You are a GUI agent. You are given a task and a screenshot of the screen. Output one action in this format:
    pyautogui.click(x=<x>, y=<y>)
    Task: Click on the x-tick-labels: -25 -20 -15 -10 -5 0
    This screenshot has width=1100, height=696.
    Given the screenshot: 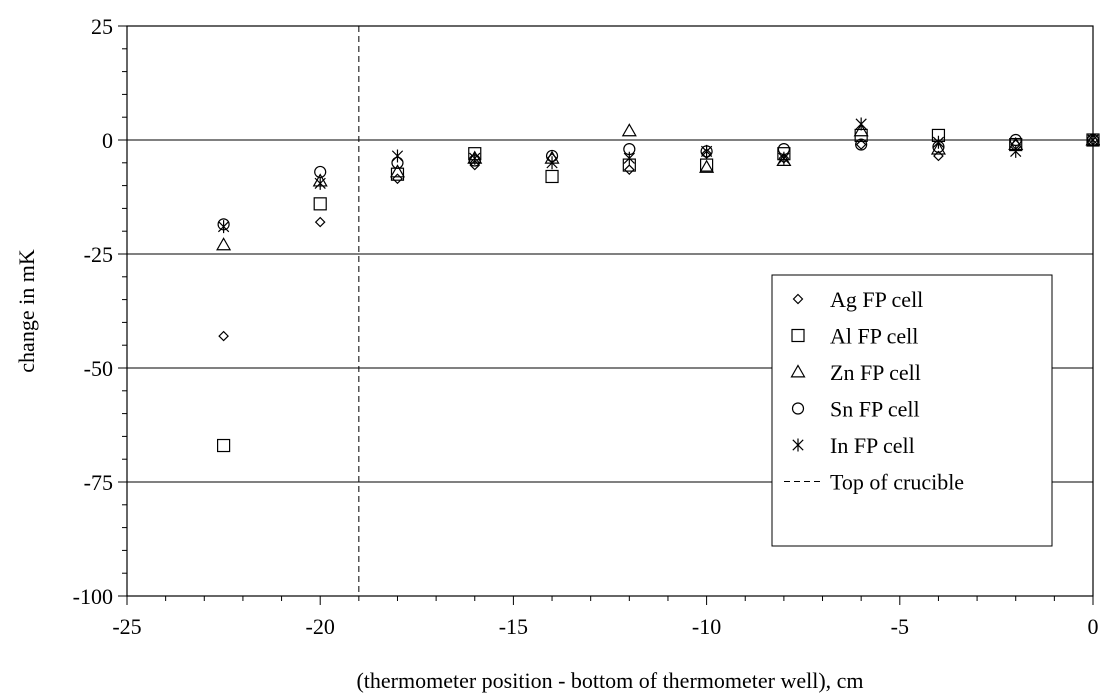 What is the action you would take?
    pyautogui.click(x=605, y=626)
    